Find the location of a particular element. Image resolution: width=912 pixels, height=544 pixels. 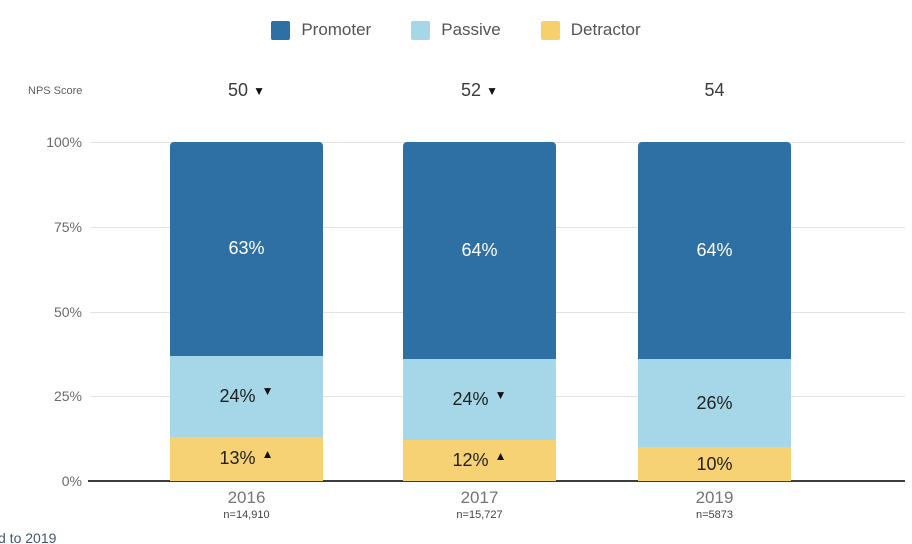

legend-label-passive: Passive is located at coordinates (471, 29).